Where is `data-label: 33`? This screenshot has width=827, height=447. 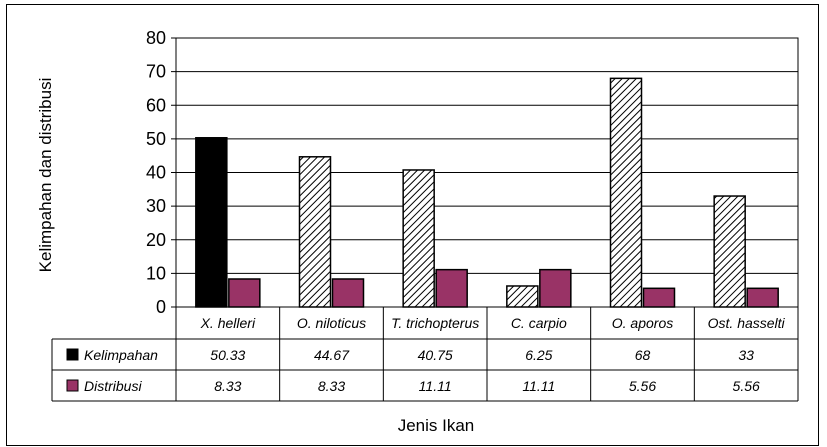
data-label: 33 is located at coordinates (746, 355).